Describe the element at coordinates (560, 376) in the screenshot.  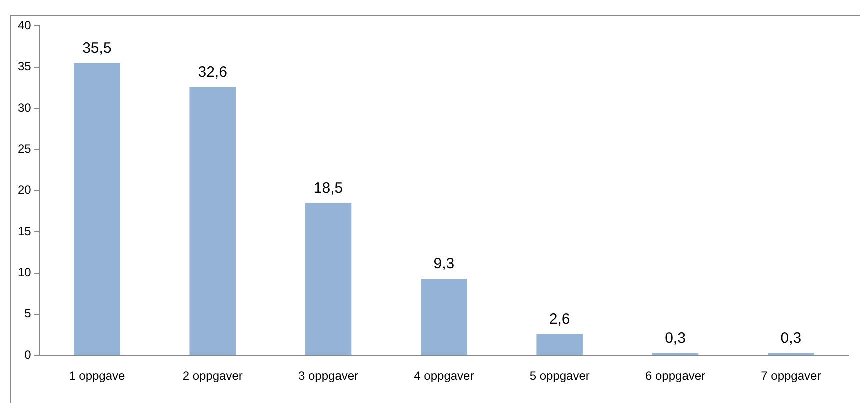
I see `x-tick-label: 5 oppgaver` at that location.